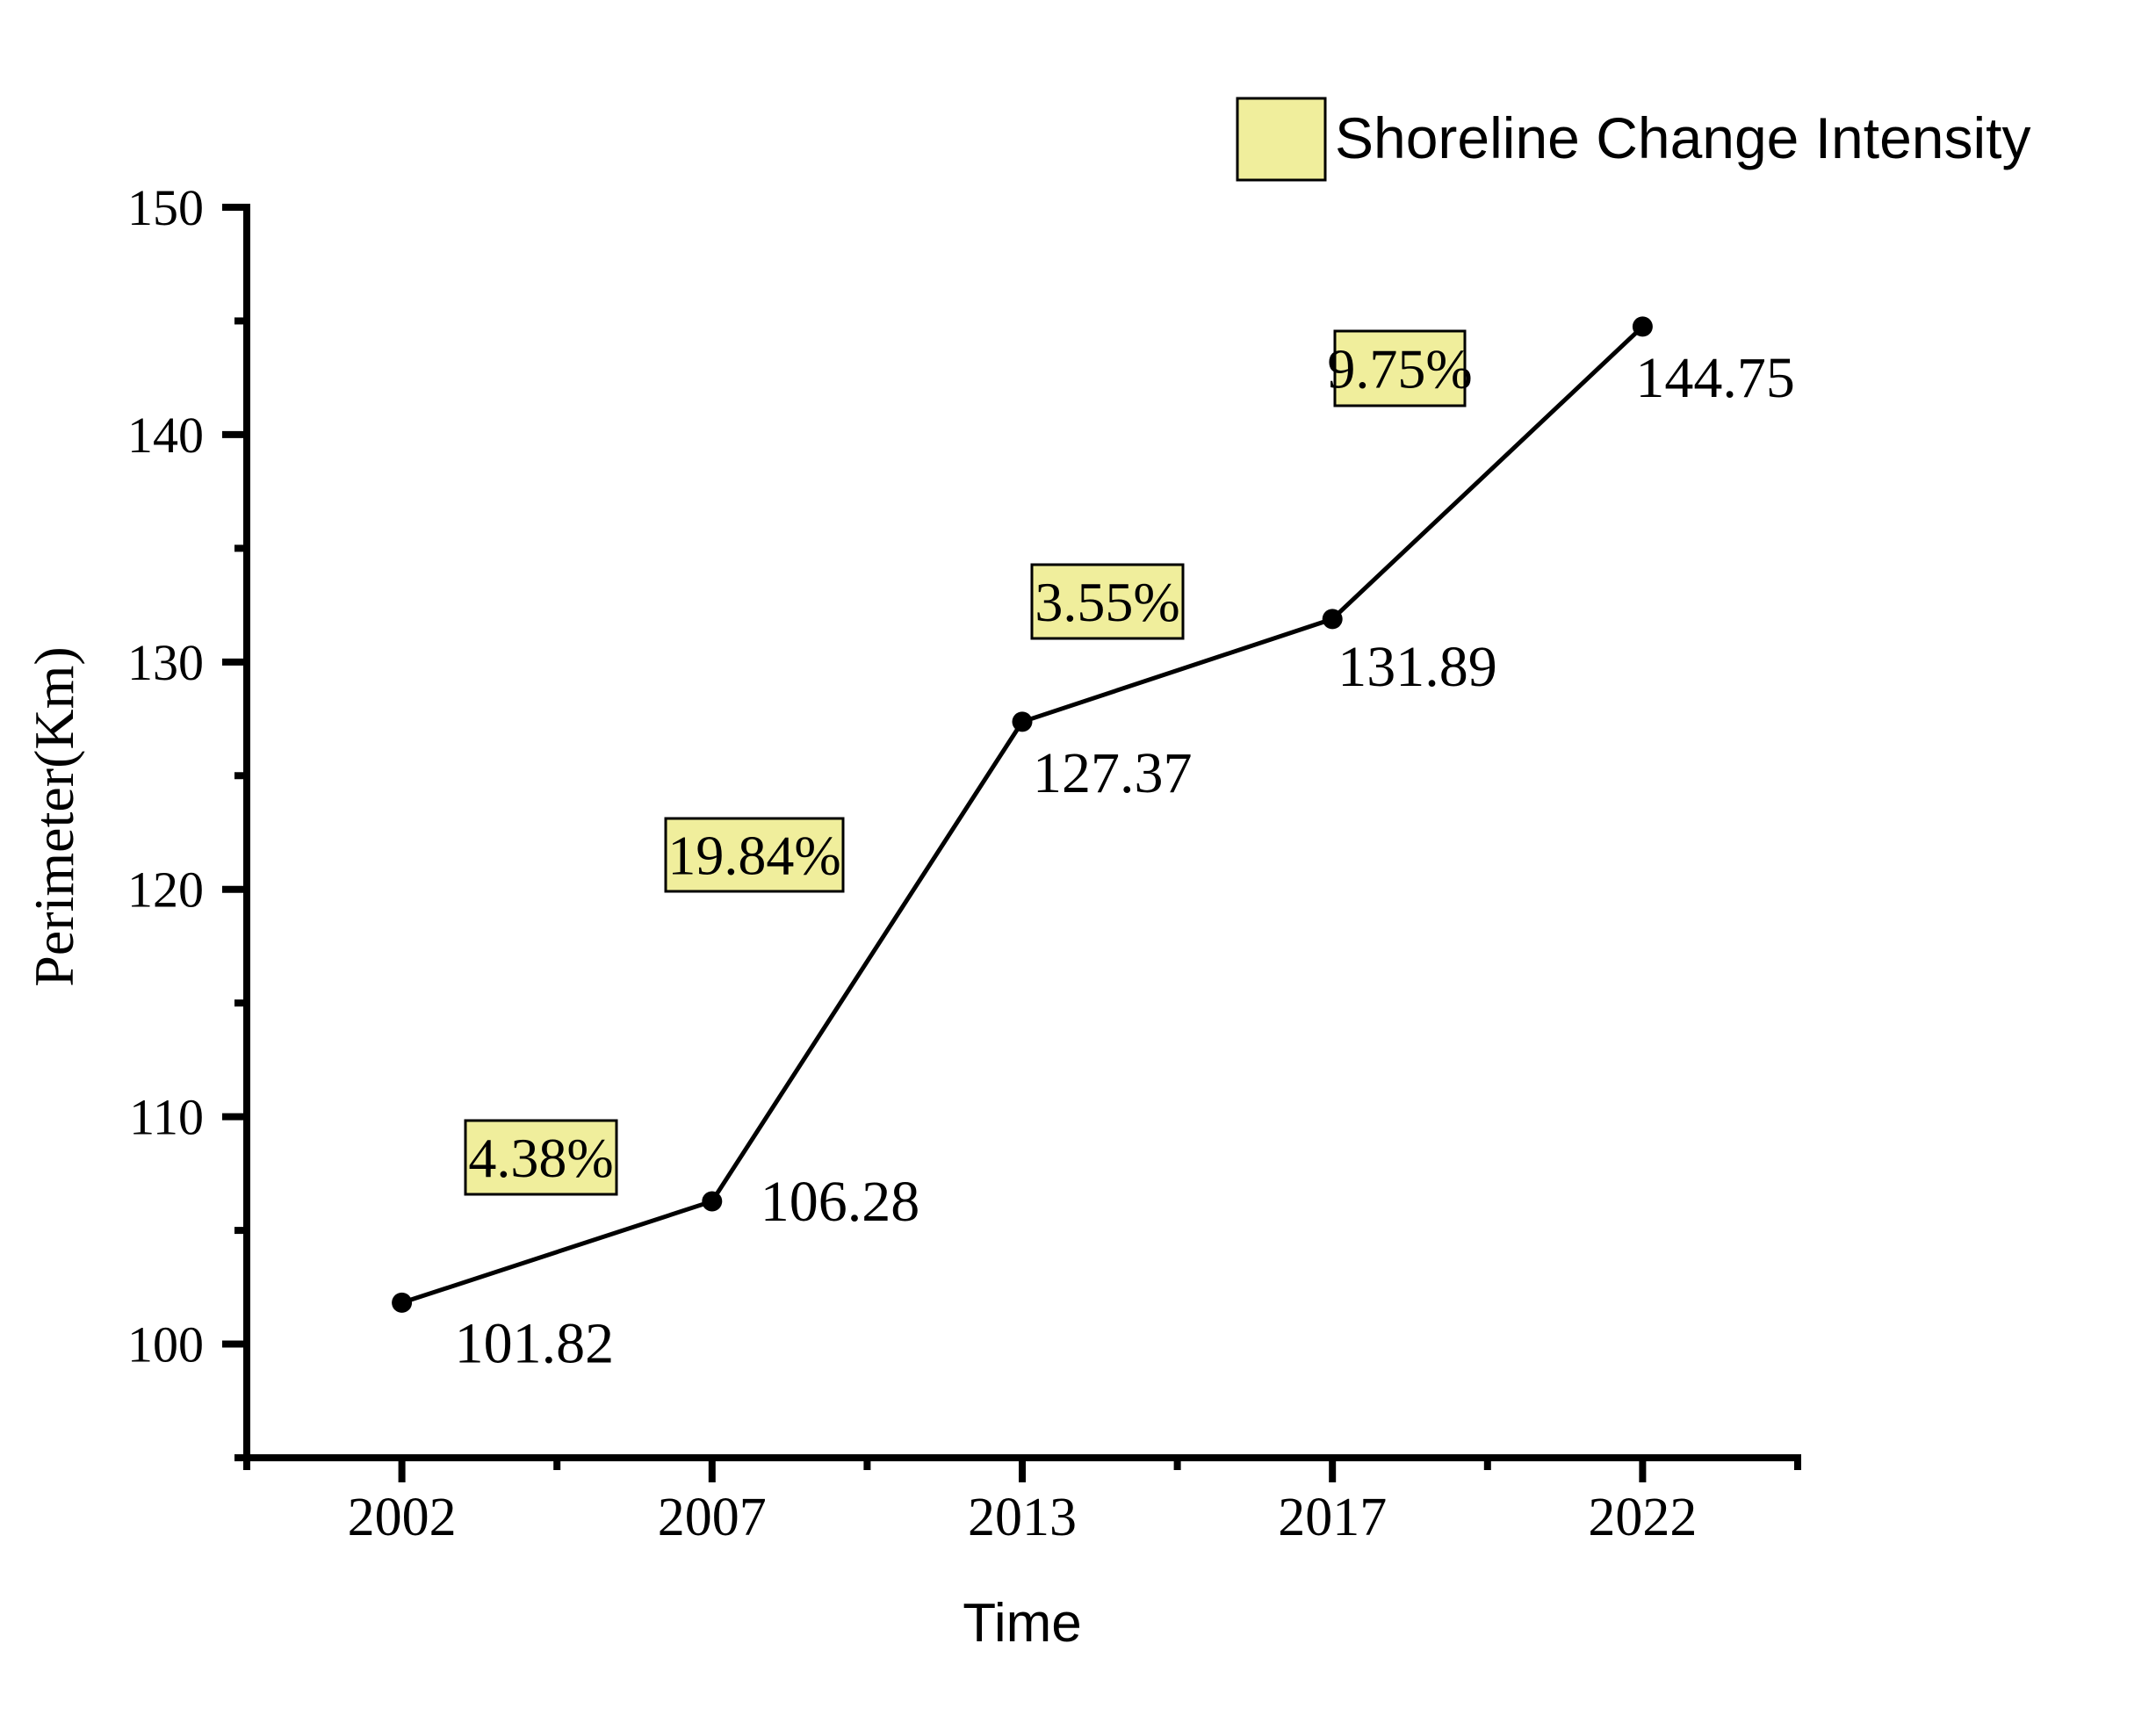  I want to click on annotation-label: 19.84%, so click(753, 856).